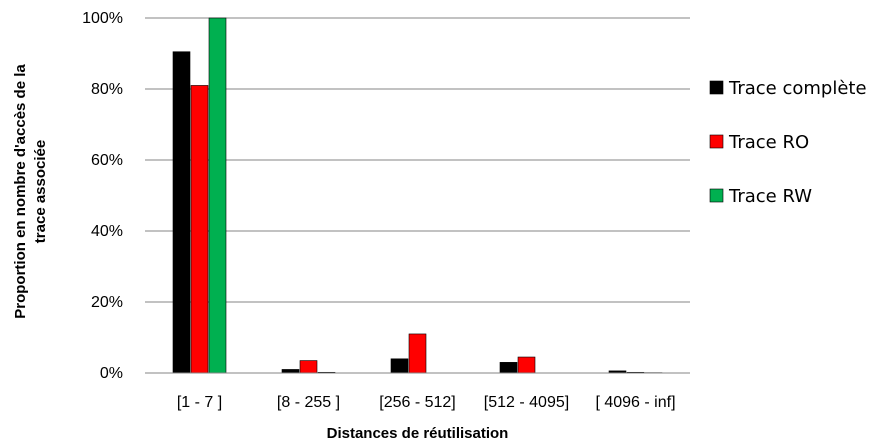  I want to click on y-tick-label: 60%, so click(107, 160).